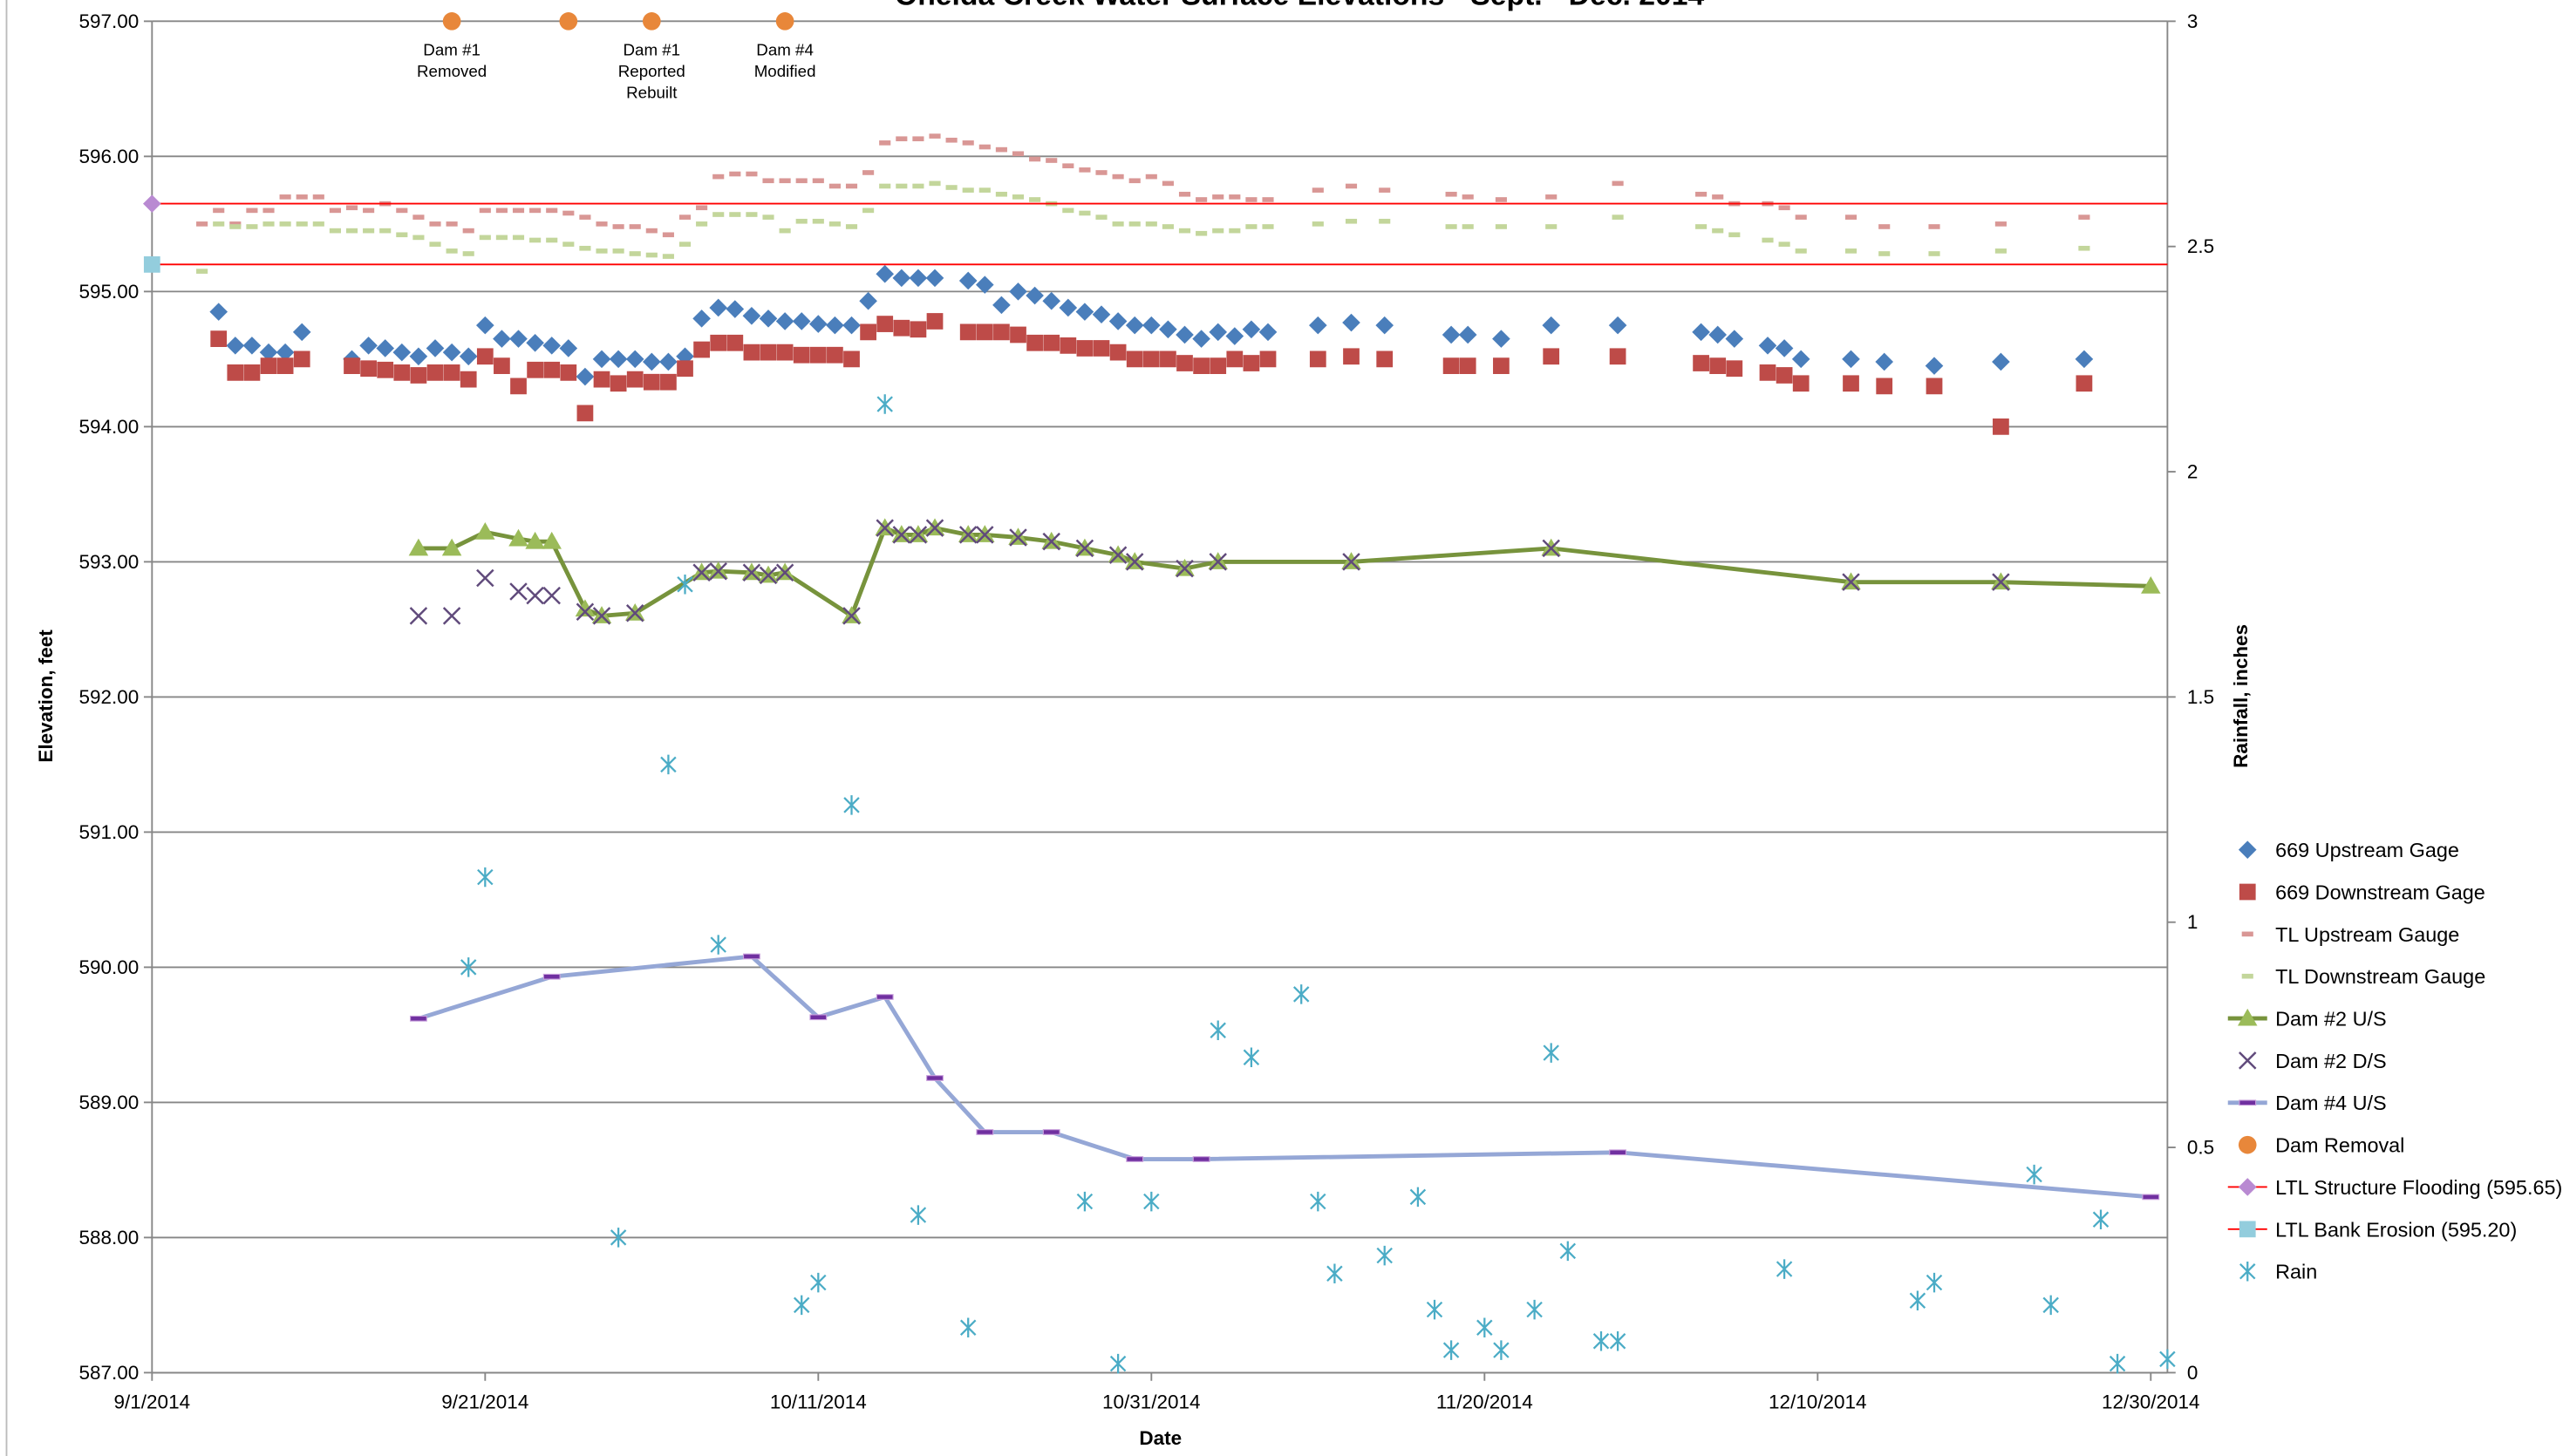 The height and width of the screenshot is (1456, 2563). What do you see at coordinates (2192, 21) in the screenshot?
I see `y2-tick-label: 3` at bounding box center [2192, 21].